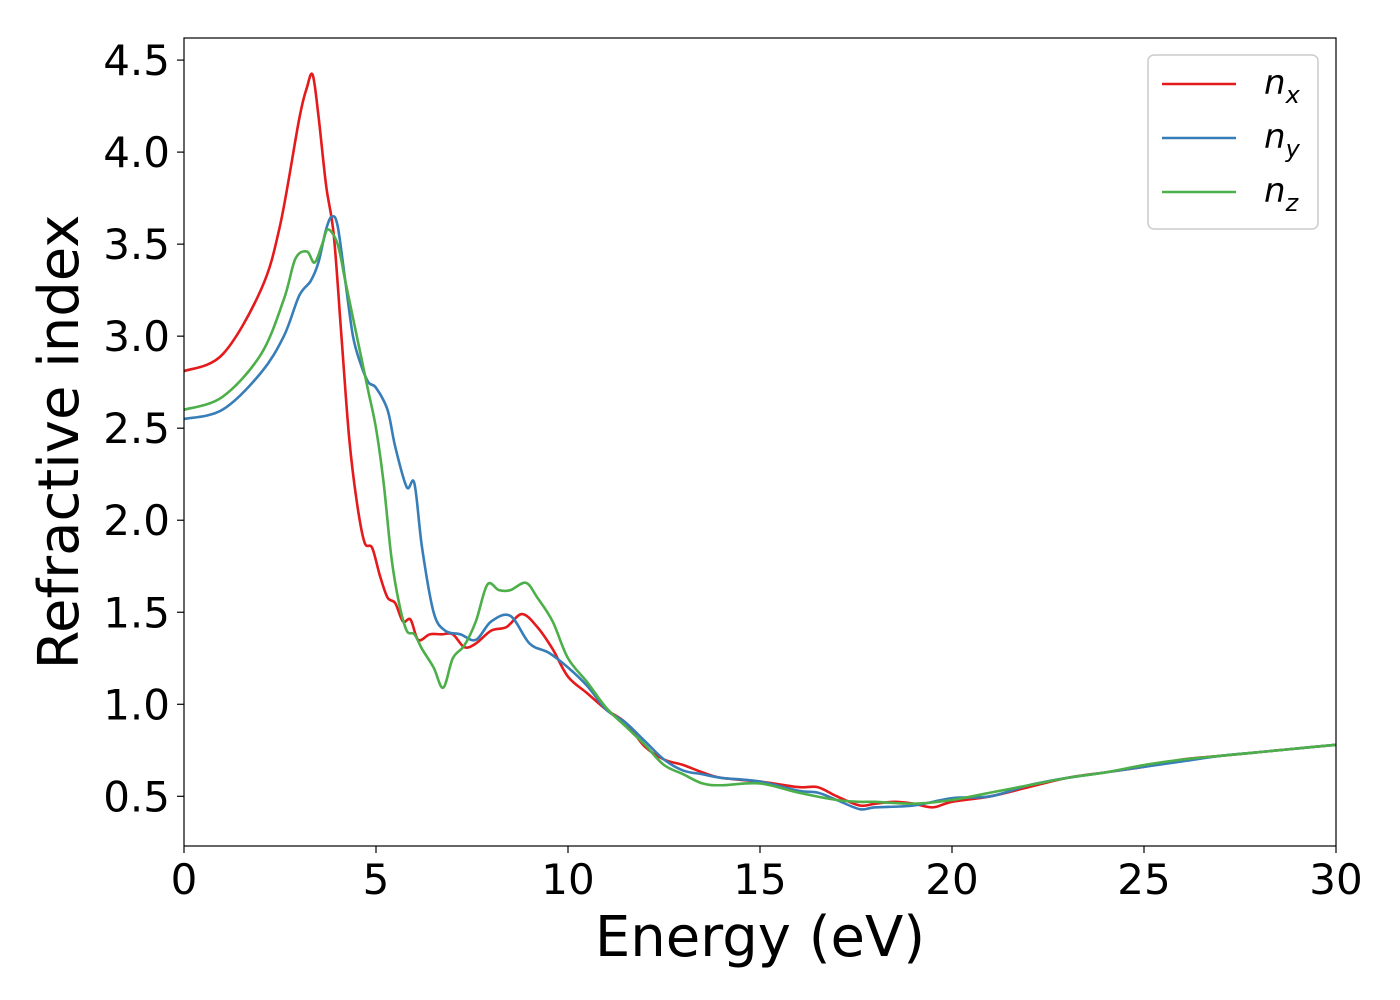 This screenshot has width=1400, height=1000. Describe the element at coordinates (1143, 879) in the screenshot. I see `x-tick-label: 25` at that location.